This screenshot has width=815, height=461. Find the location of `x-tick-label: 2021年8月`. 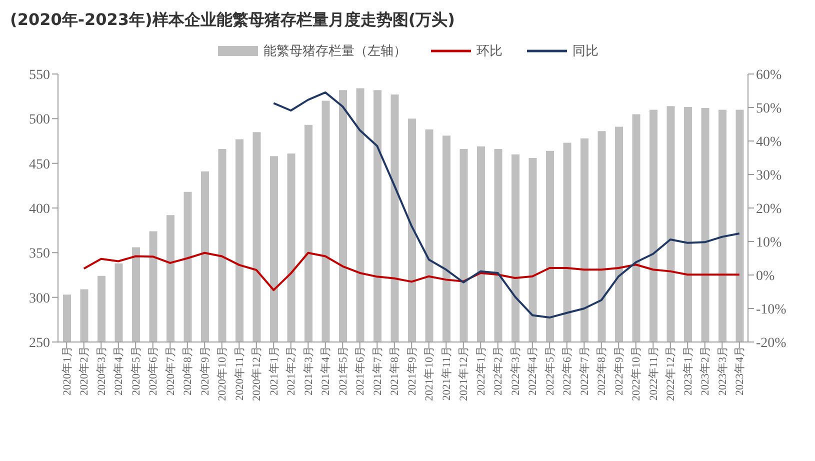

x-tick-label: 2021年8月 is located at coordinates (395, 371).